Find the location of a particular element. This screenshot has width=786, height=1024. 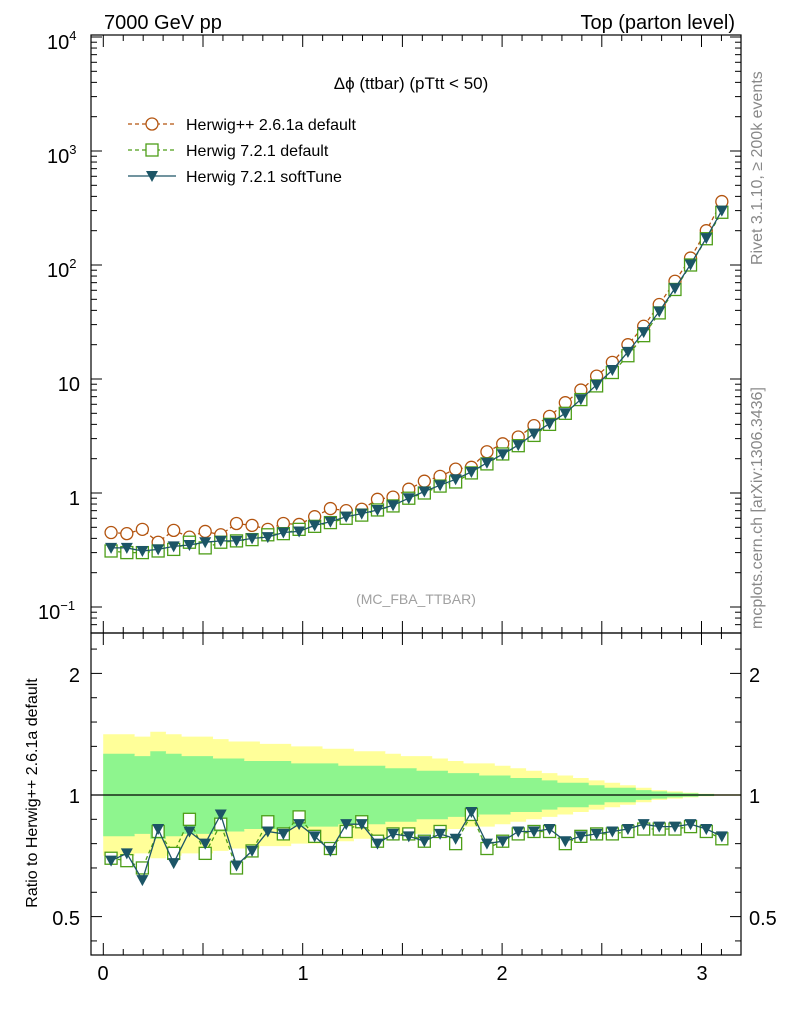

header-left: 7000 GeV pp is located at coordinates (163, 23).